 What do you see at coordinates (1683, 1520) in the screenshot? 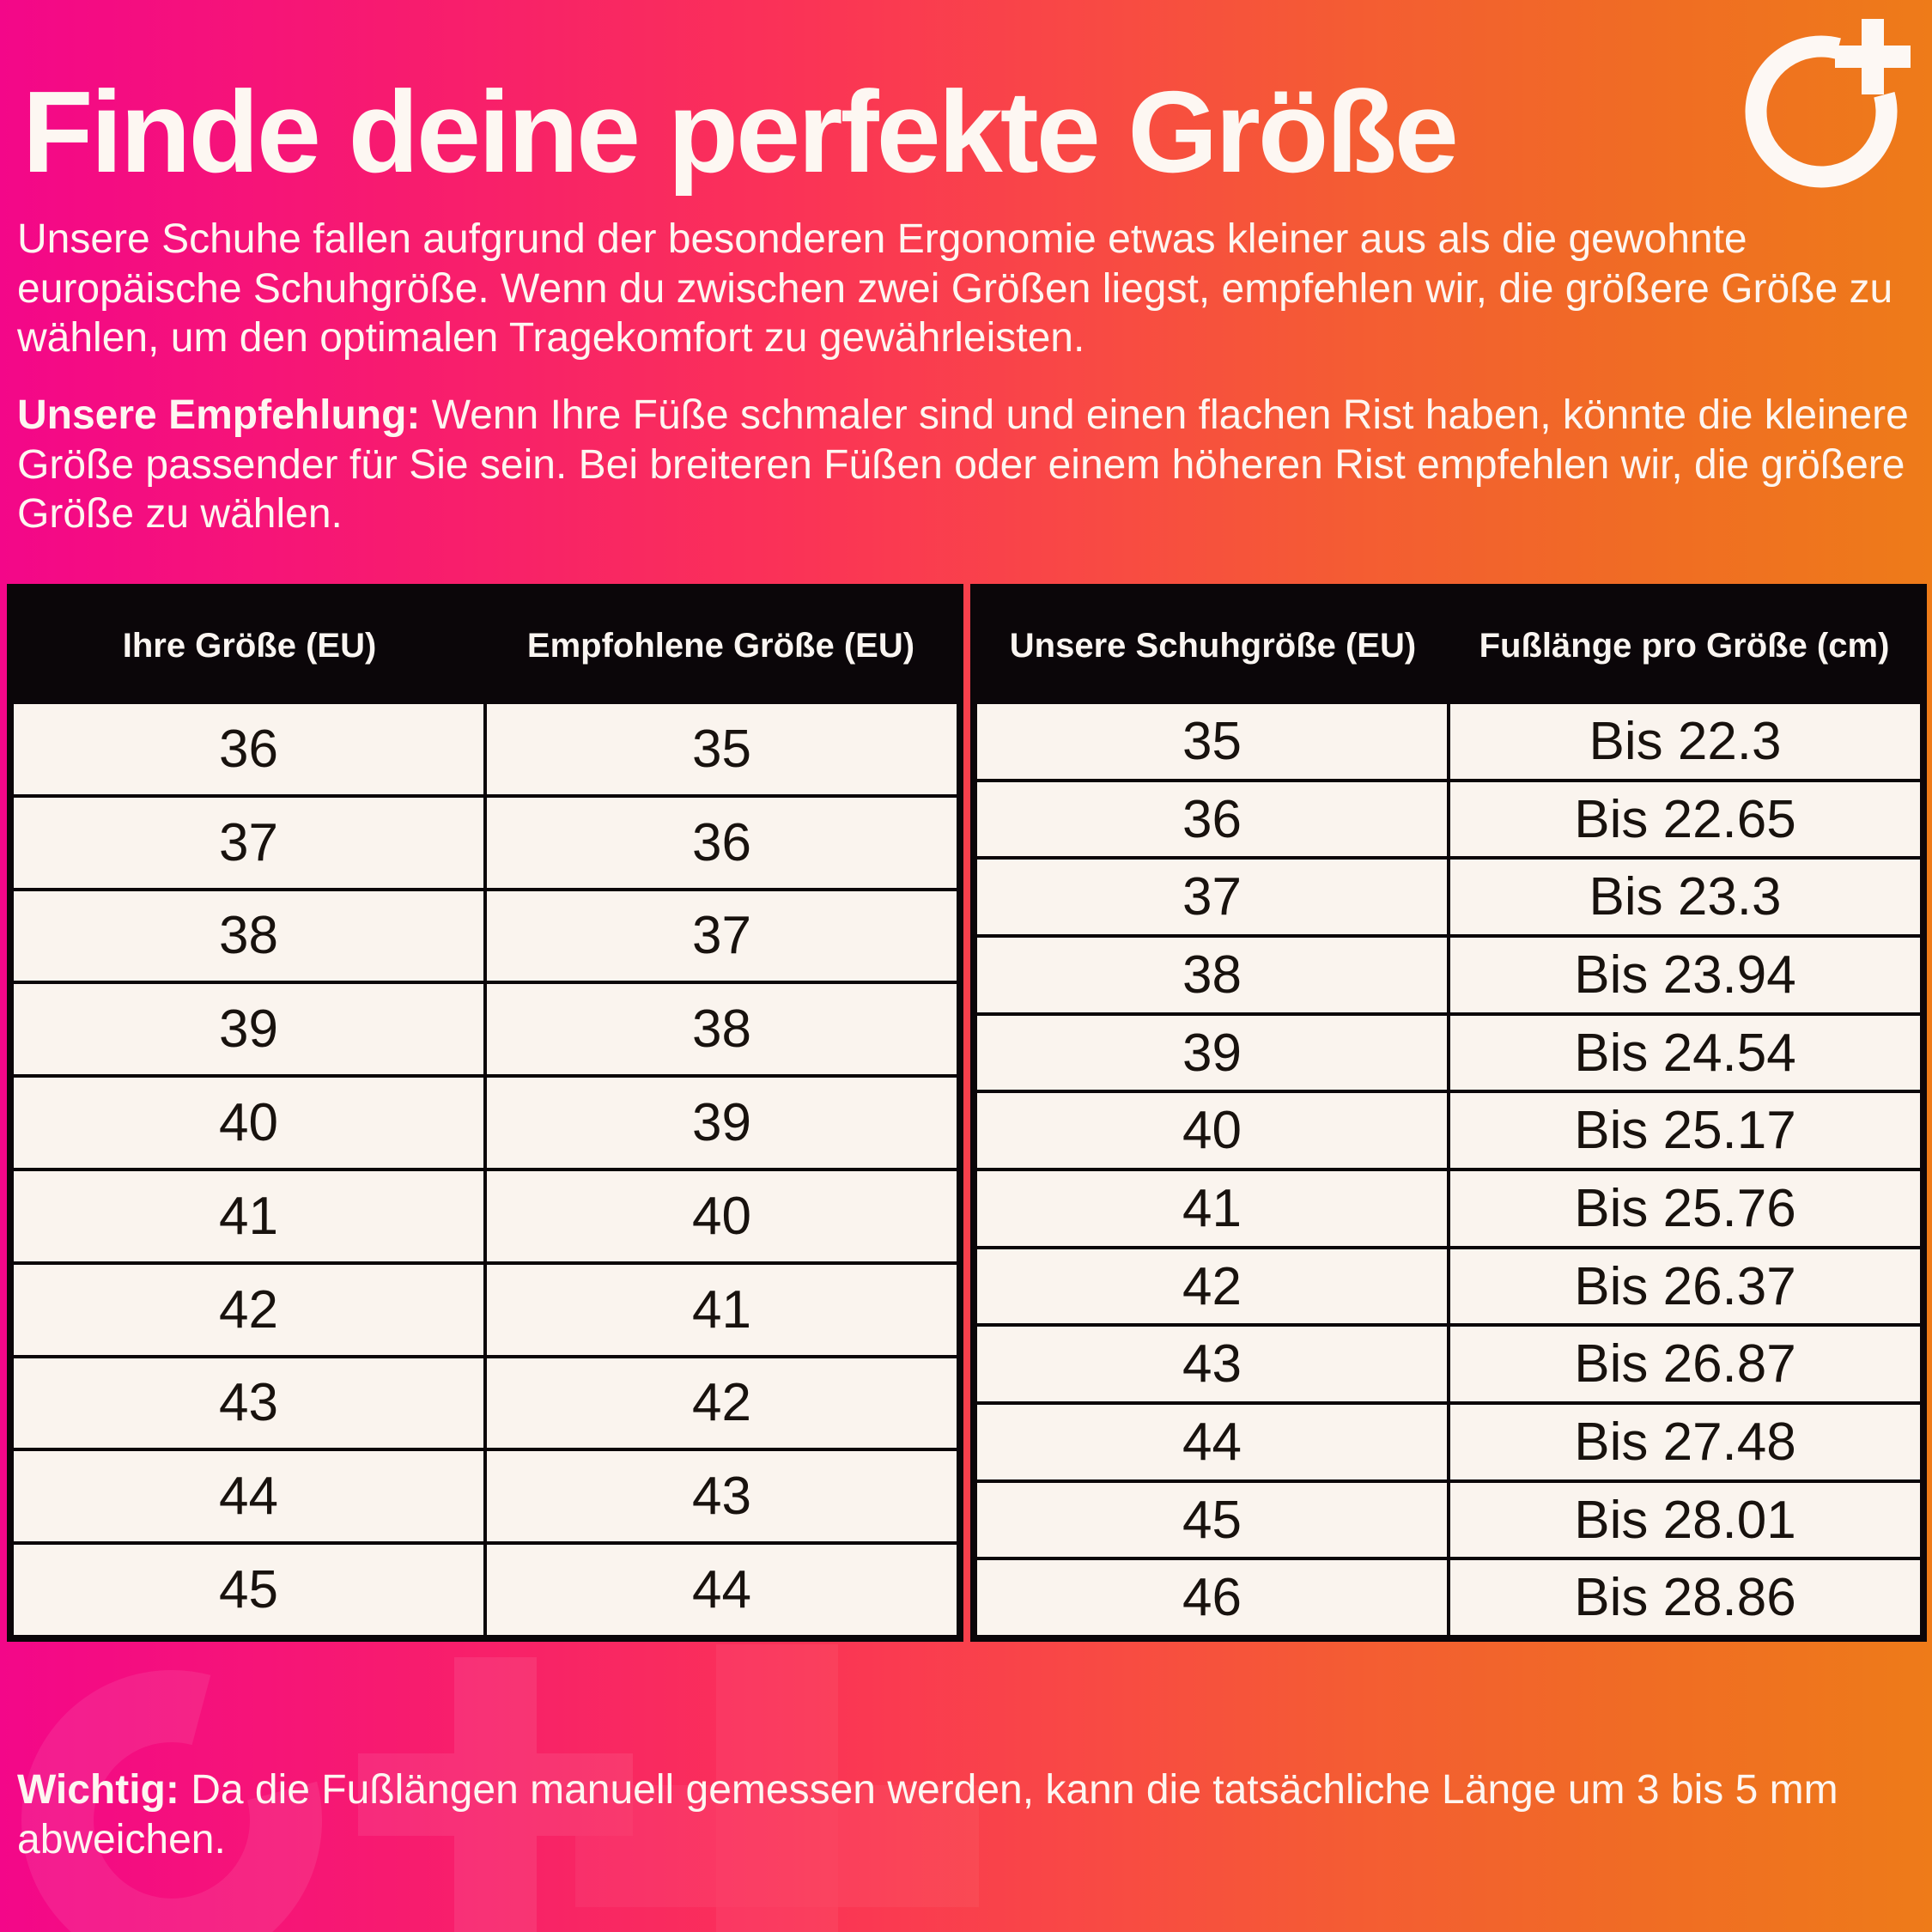
I see `table-cell: Bis 28.01` at bounding box center [1683, 1520].